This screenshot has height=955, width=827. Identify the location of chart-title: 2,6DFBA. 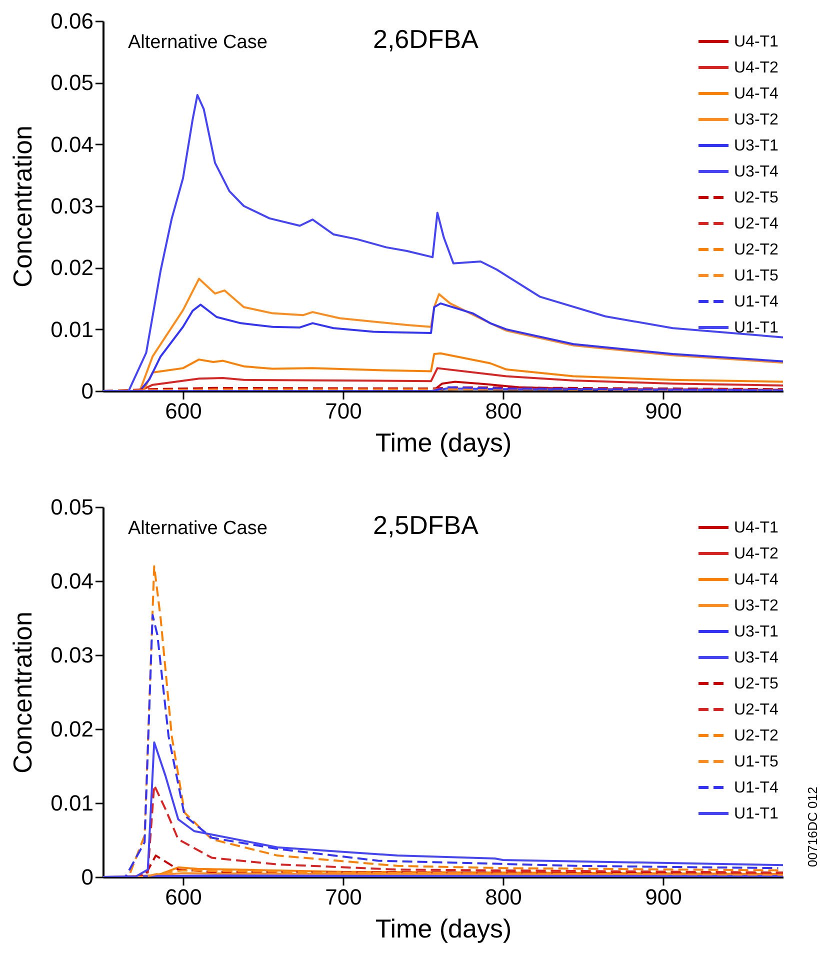
(426, 39).